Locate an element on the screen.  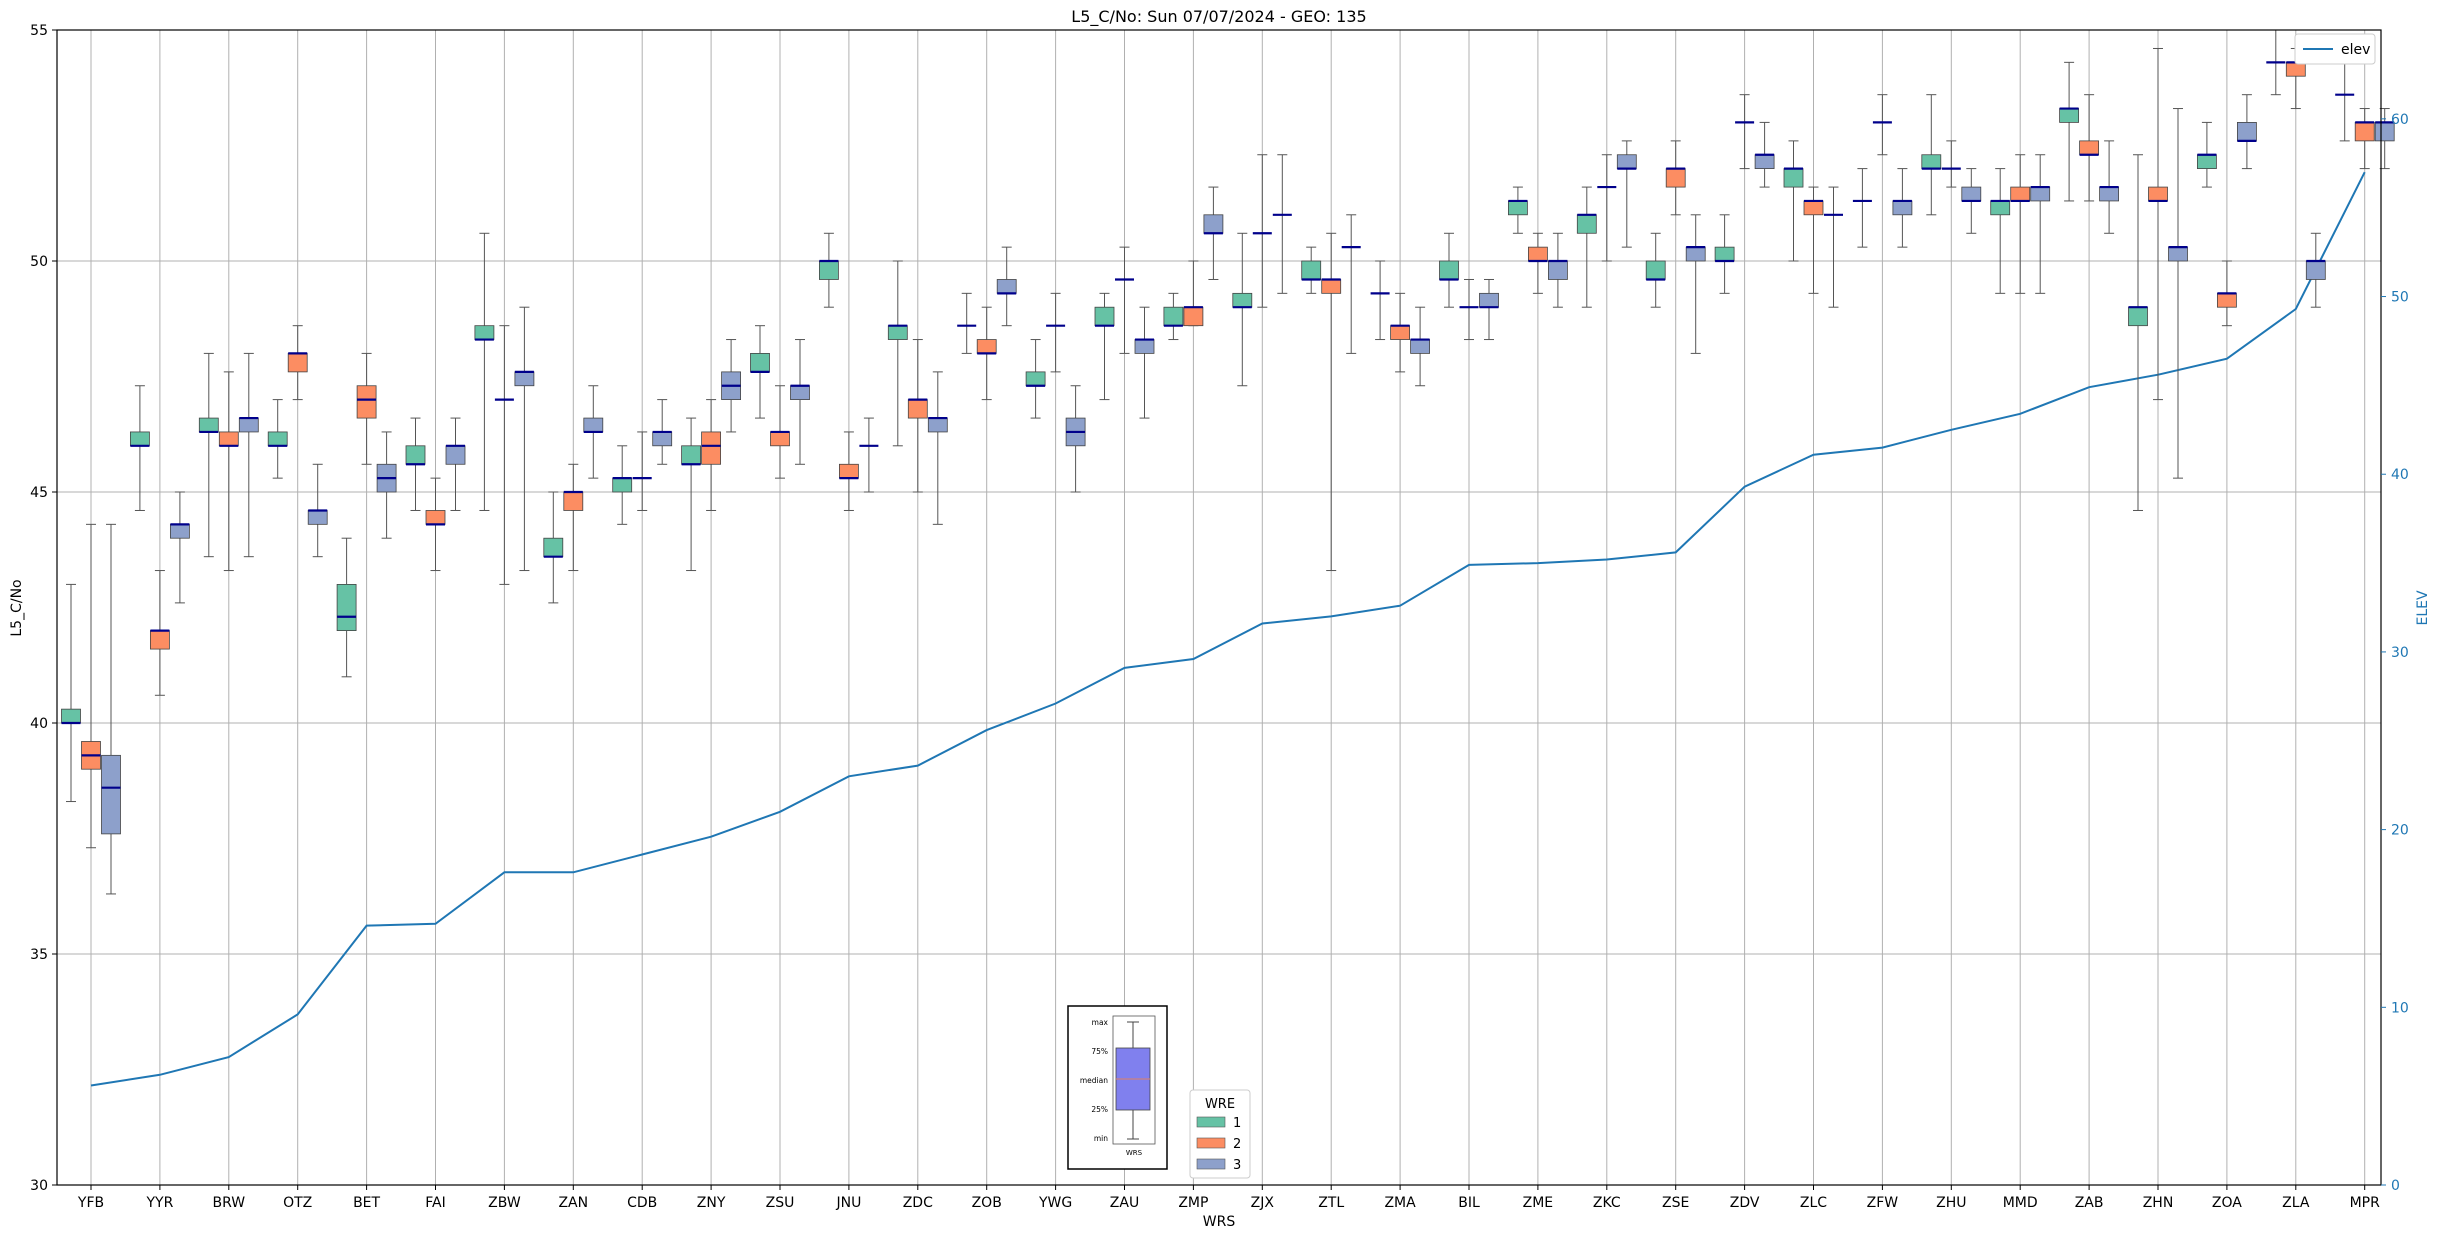
x-tick-label: BRW is located at coordinates (228, 1203).